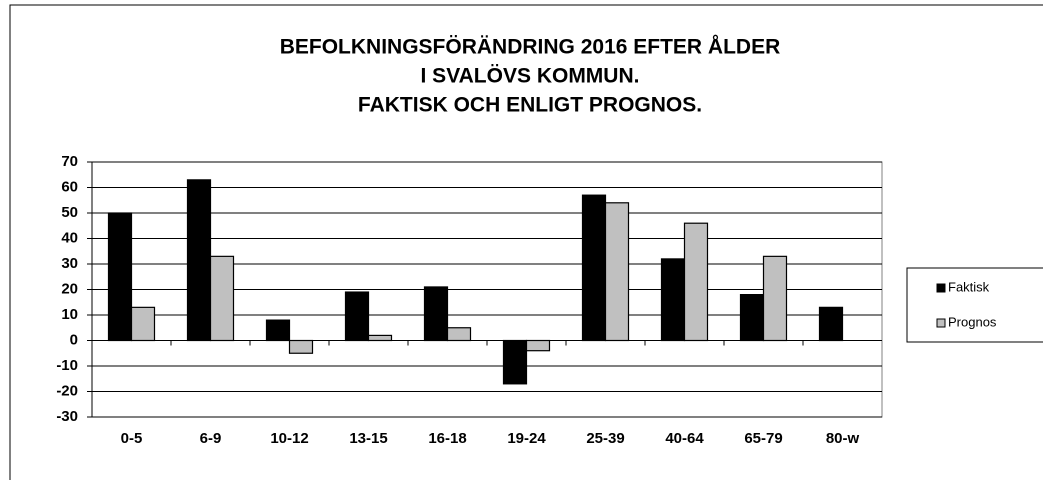  I want to click on y-tick-label: 70, so click(69, 161).